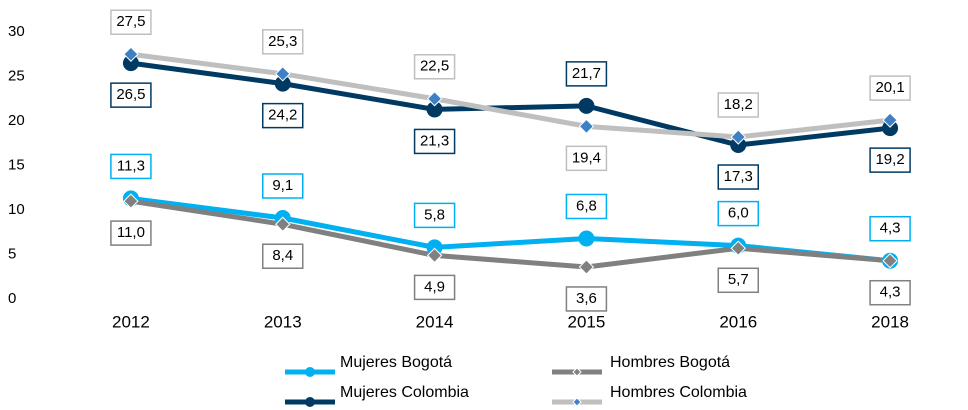 This screenshot has height=410, width=968. Describe the element at coordinates (12, 253) in the screenshot. I see `y-tick-label: 5` at that location.